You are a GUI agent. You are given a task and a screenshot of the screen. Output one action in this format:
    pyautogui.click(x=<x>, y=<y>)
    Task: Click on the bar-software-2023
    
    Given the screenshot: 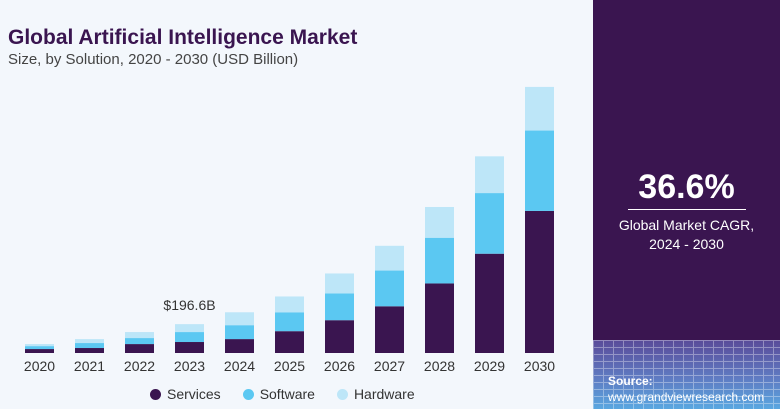 What is the action you would take?
    pyautogui.click(x=189, y=337)
    